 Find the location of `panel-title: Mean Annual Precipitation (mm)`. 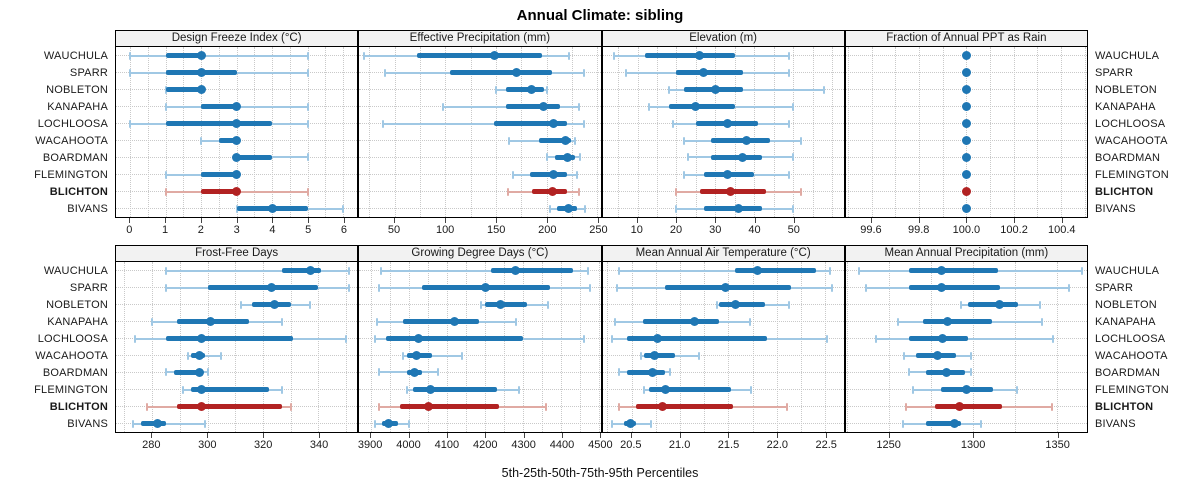

panel-title: Mean Annual Precipitation (mm) is located at coordinates (966, 253).